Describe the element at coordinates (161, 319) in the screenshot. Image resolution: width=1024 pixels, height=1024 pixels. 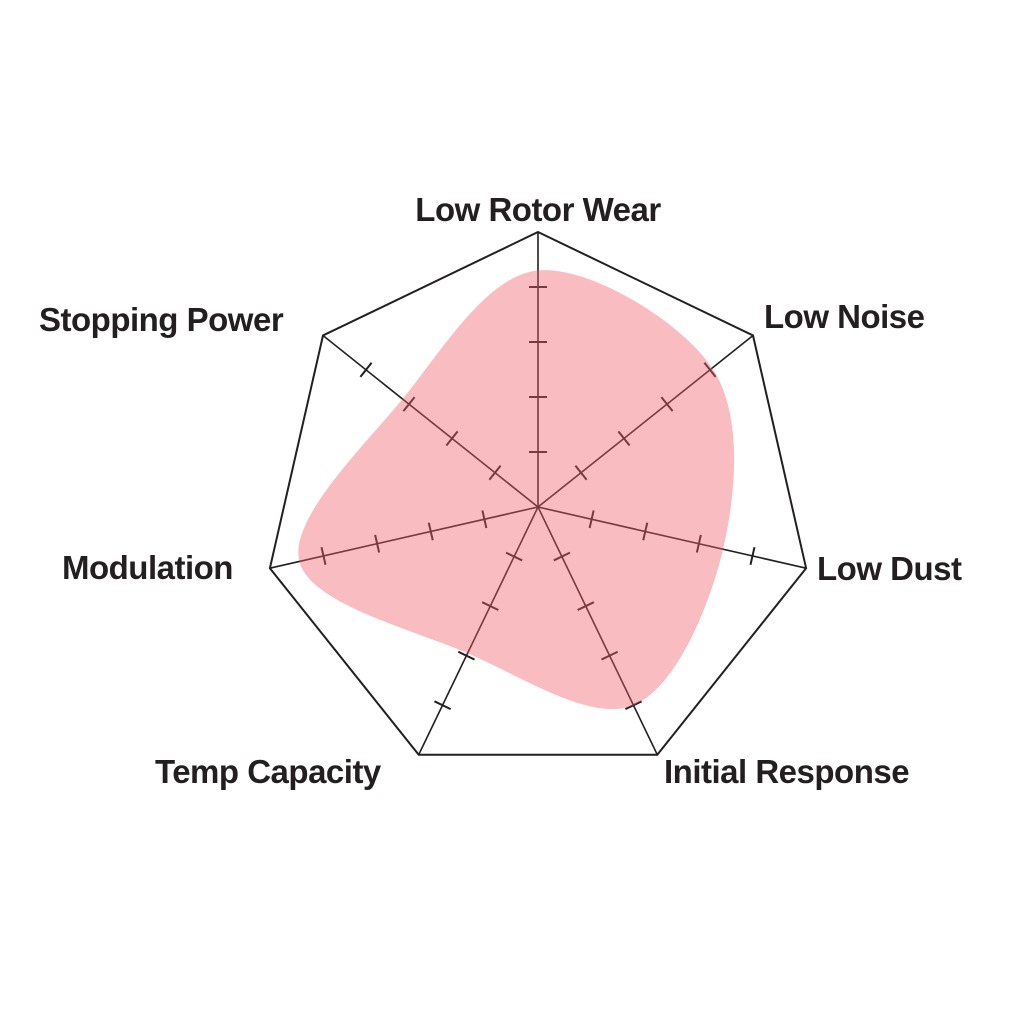
I see `axis-label-stopping-power: Stopping Power` at that location.